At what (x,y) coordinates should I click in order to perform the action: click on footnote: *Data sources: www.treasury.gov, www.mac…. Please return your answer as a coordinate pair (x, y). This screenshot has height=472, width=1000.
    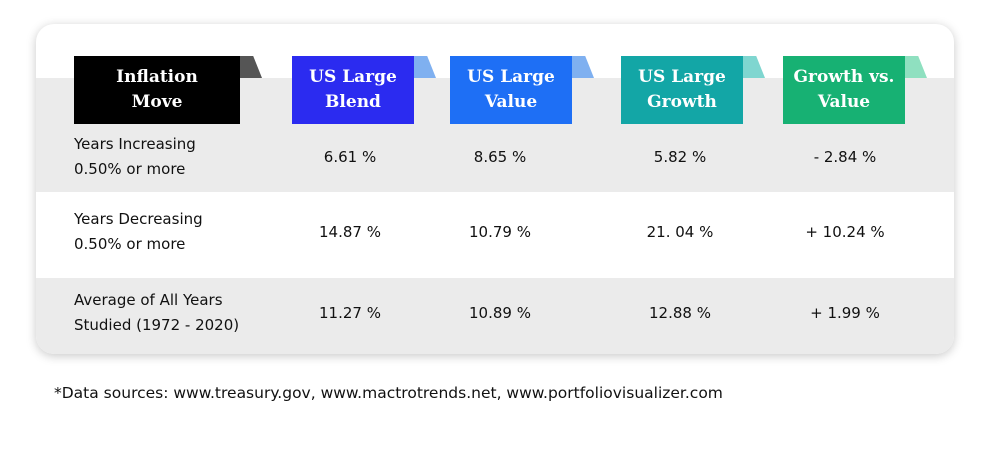
    Looking at the image, I should click on (388, 393).